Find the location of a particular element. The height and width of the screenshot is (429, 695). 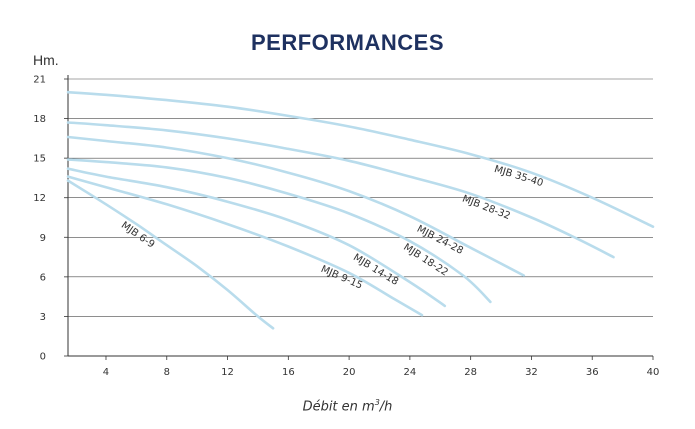

y-tick-label: 3 is located at coordinates (43, 317).